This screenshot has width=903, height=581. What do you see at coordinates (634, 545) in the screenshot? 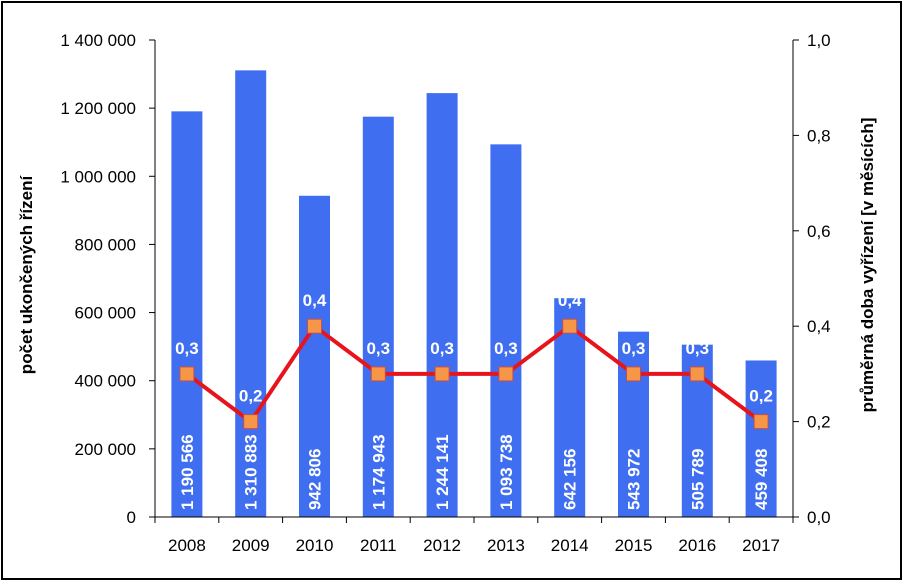
I see `x-tick-label: 2015` at bounding box center [634, 545].